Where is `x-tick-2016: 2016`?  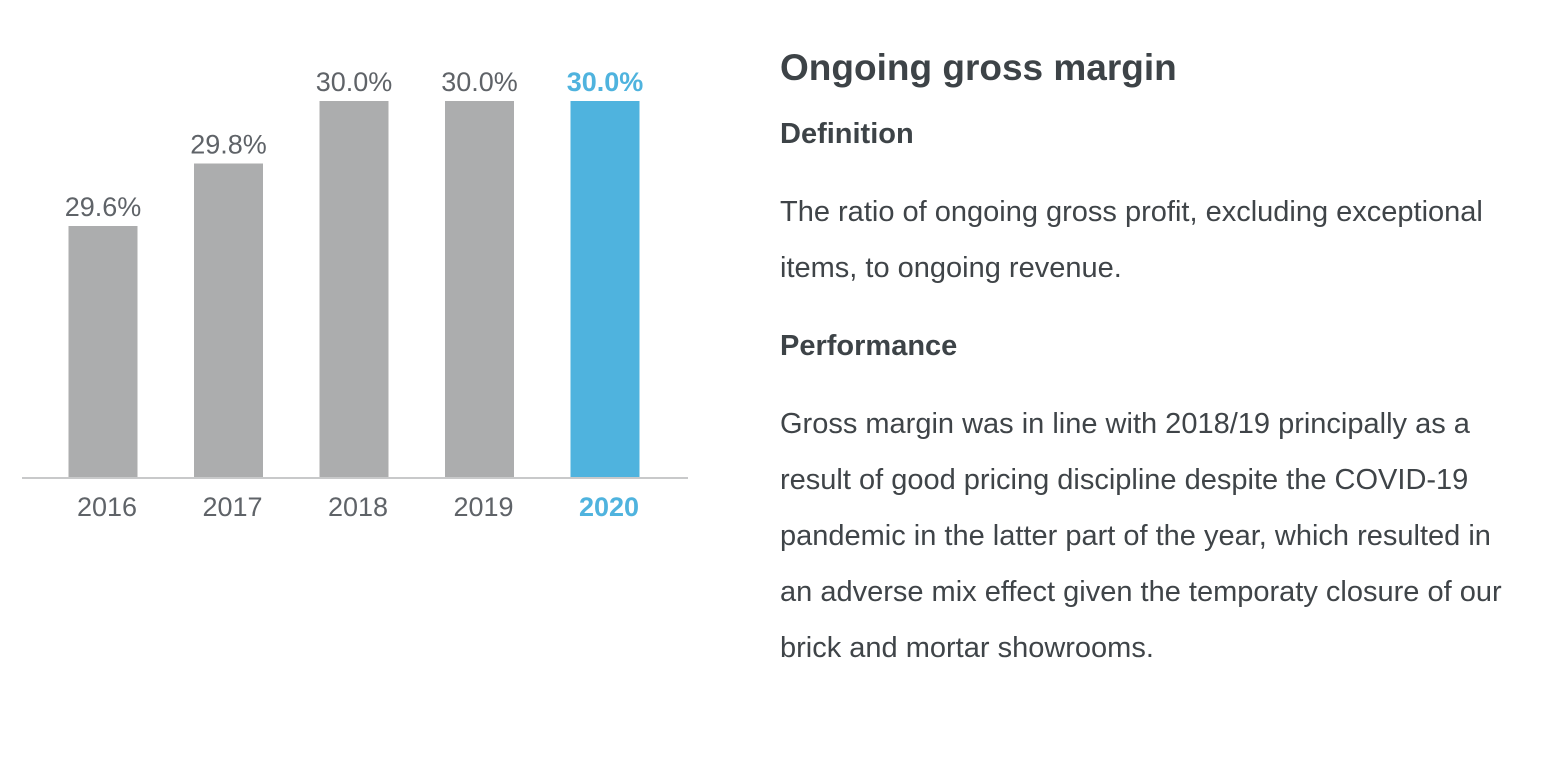 x-tick-2016: 2016 is located at coordinates (107, 507).